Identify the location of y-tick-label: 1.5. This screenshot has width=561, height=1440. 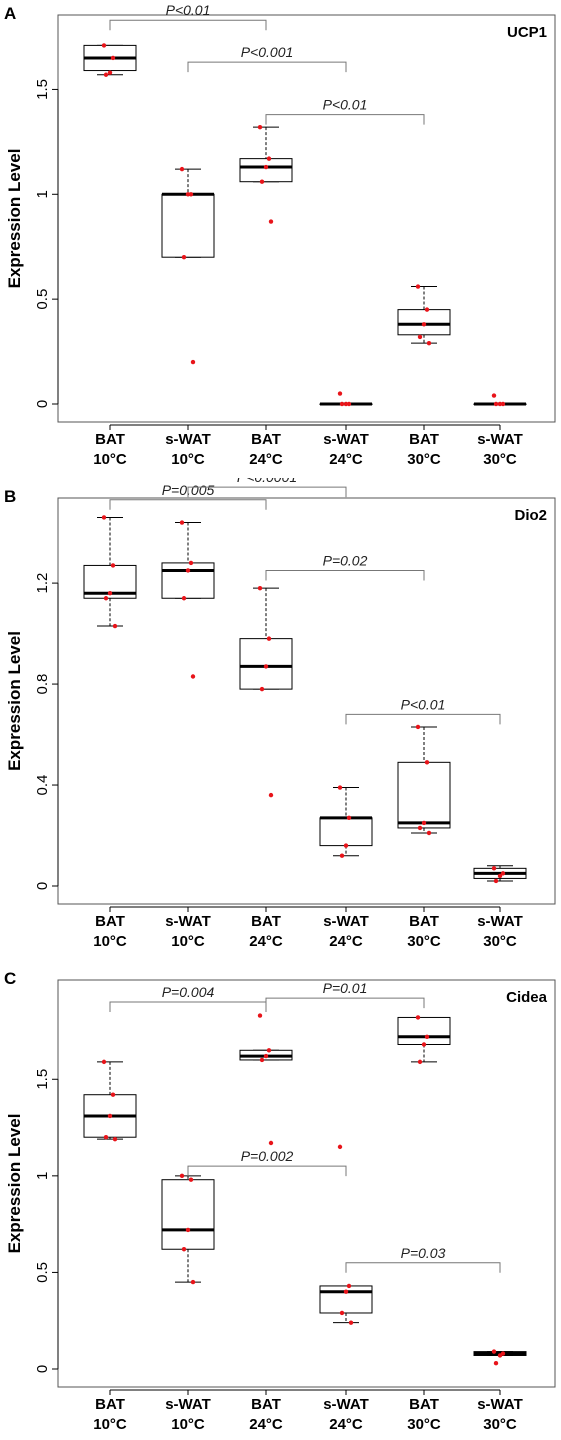
(42, 89).